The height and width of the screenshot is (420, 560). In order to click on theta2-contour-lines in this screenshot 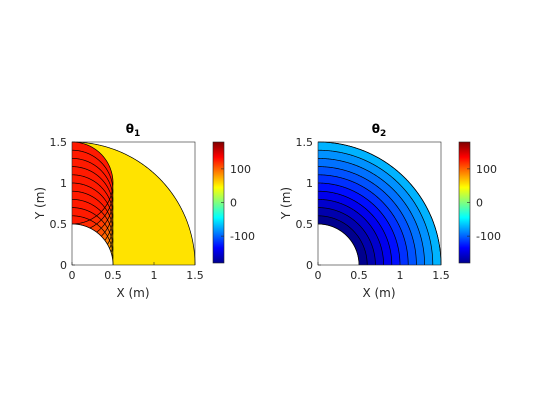, I will do `click(380, 203)`.